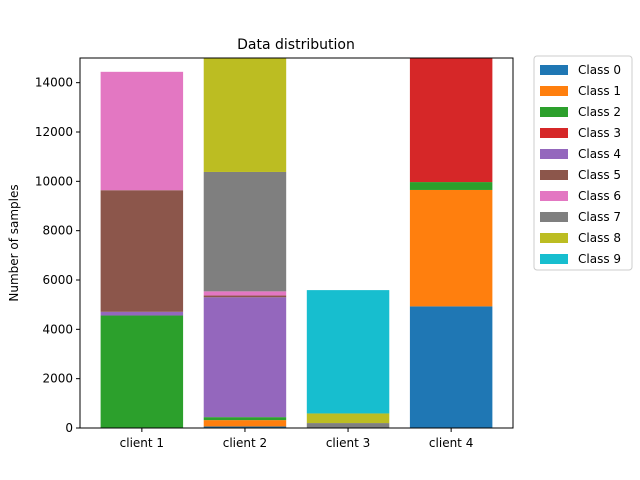 The image size is (640, 480). Describe the element at coordinates (57, 231) in the screenshot. I see `y-tick-label: 8000` at that location.